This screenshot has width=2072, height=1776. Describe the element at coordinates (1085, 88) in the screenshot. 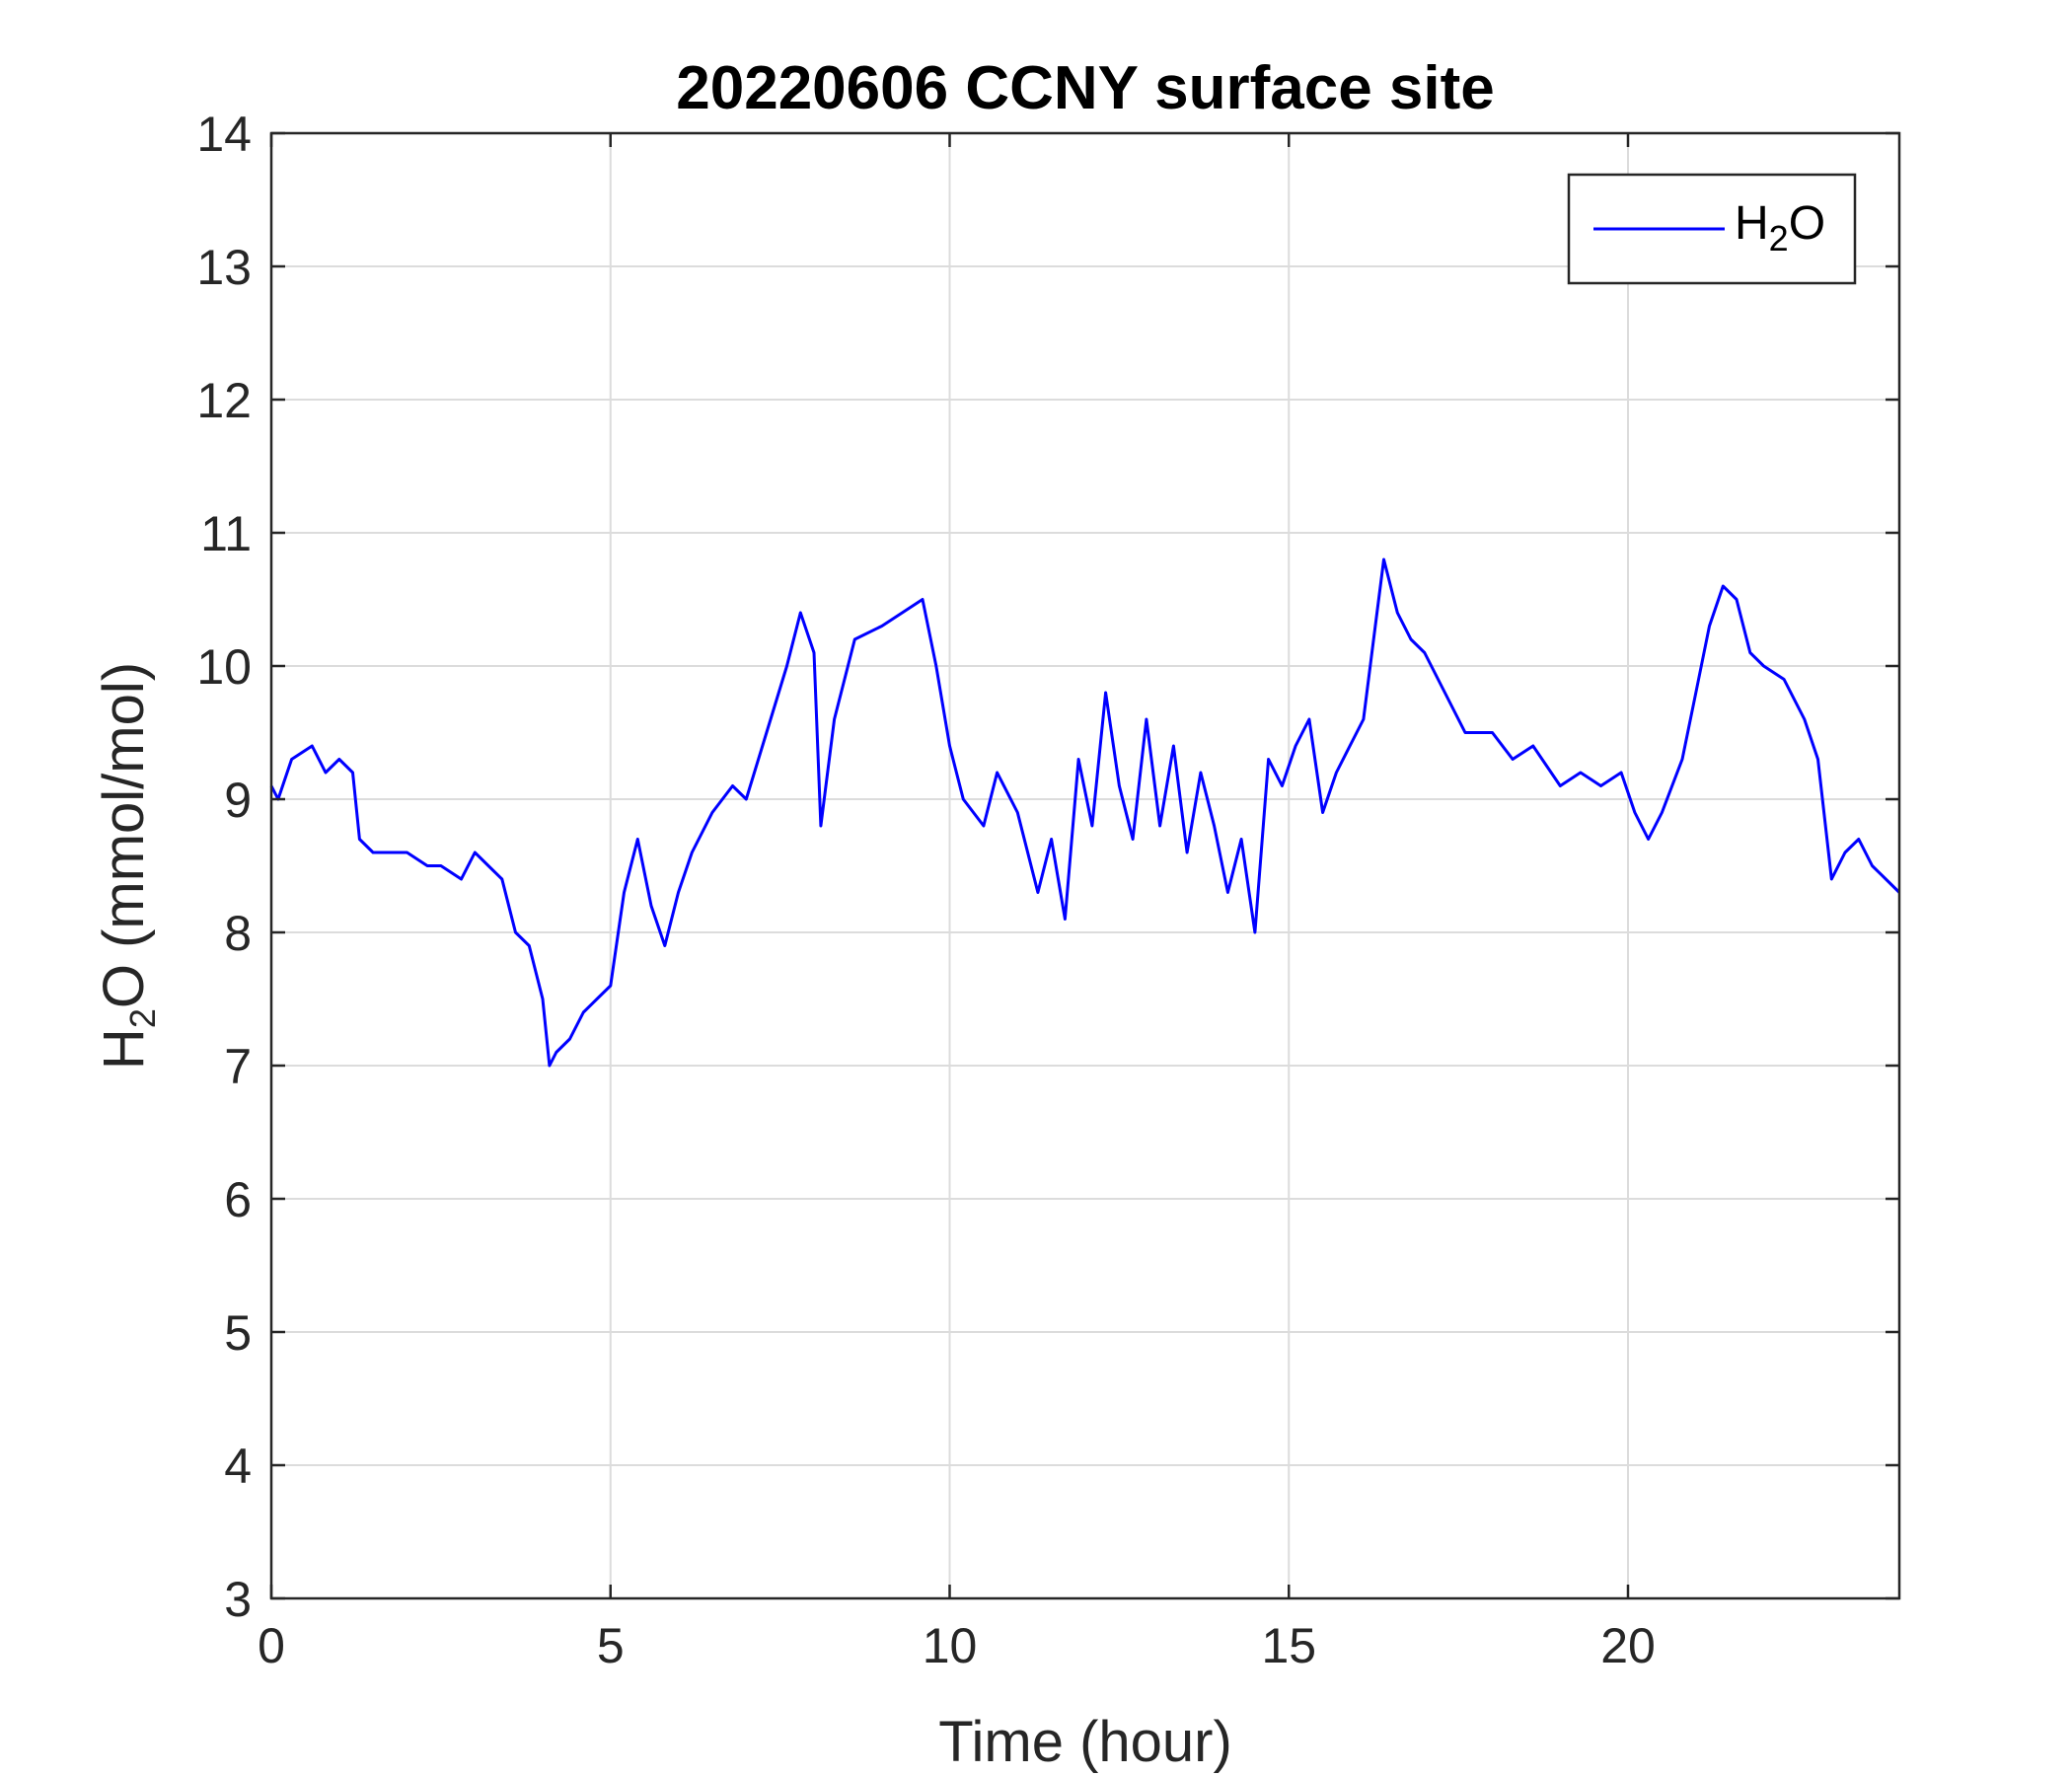

I see `chart-title: 20220606 CCNY surface site` at that location.